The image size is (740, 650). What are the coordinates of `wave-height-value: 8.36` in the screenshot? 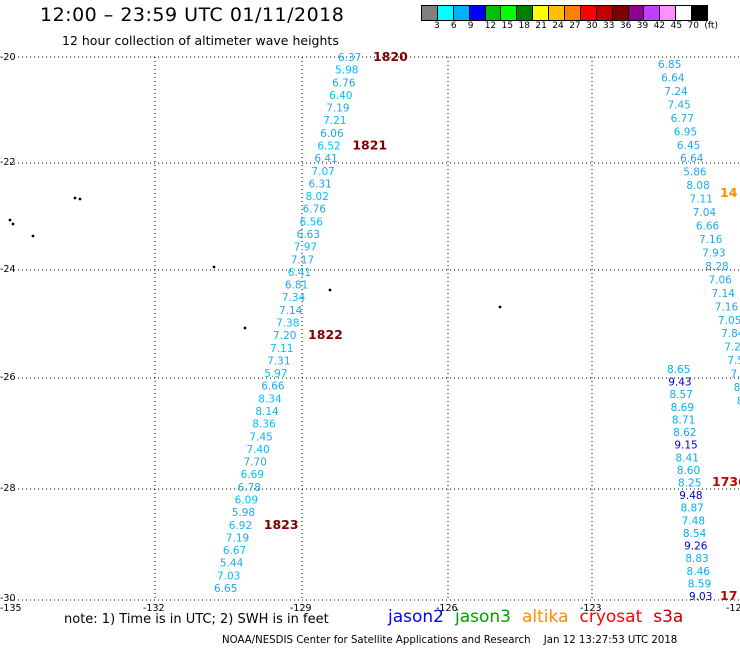 It's located at (264, 425).